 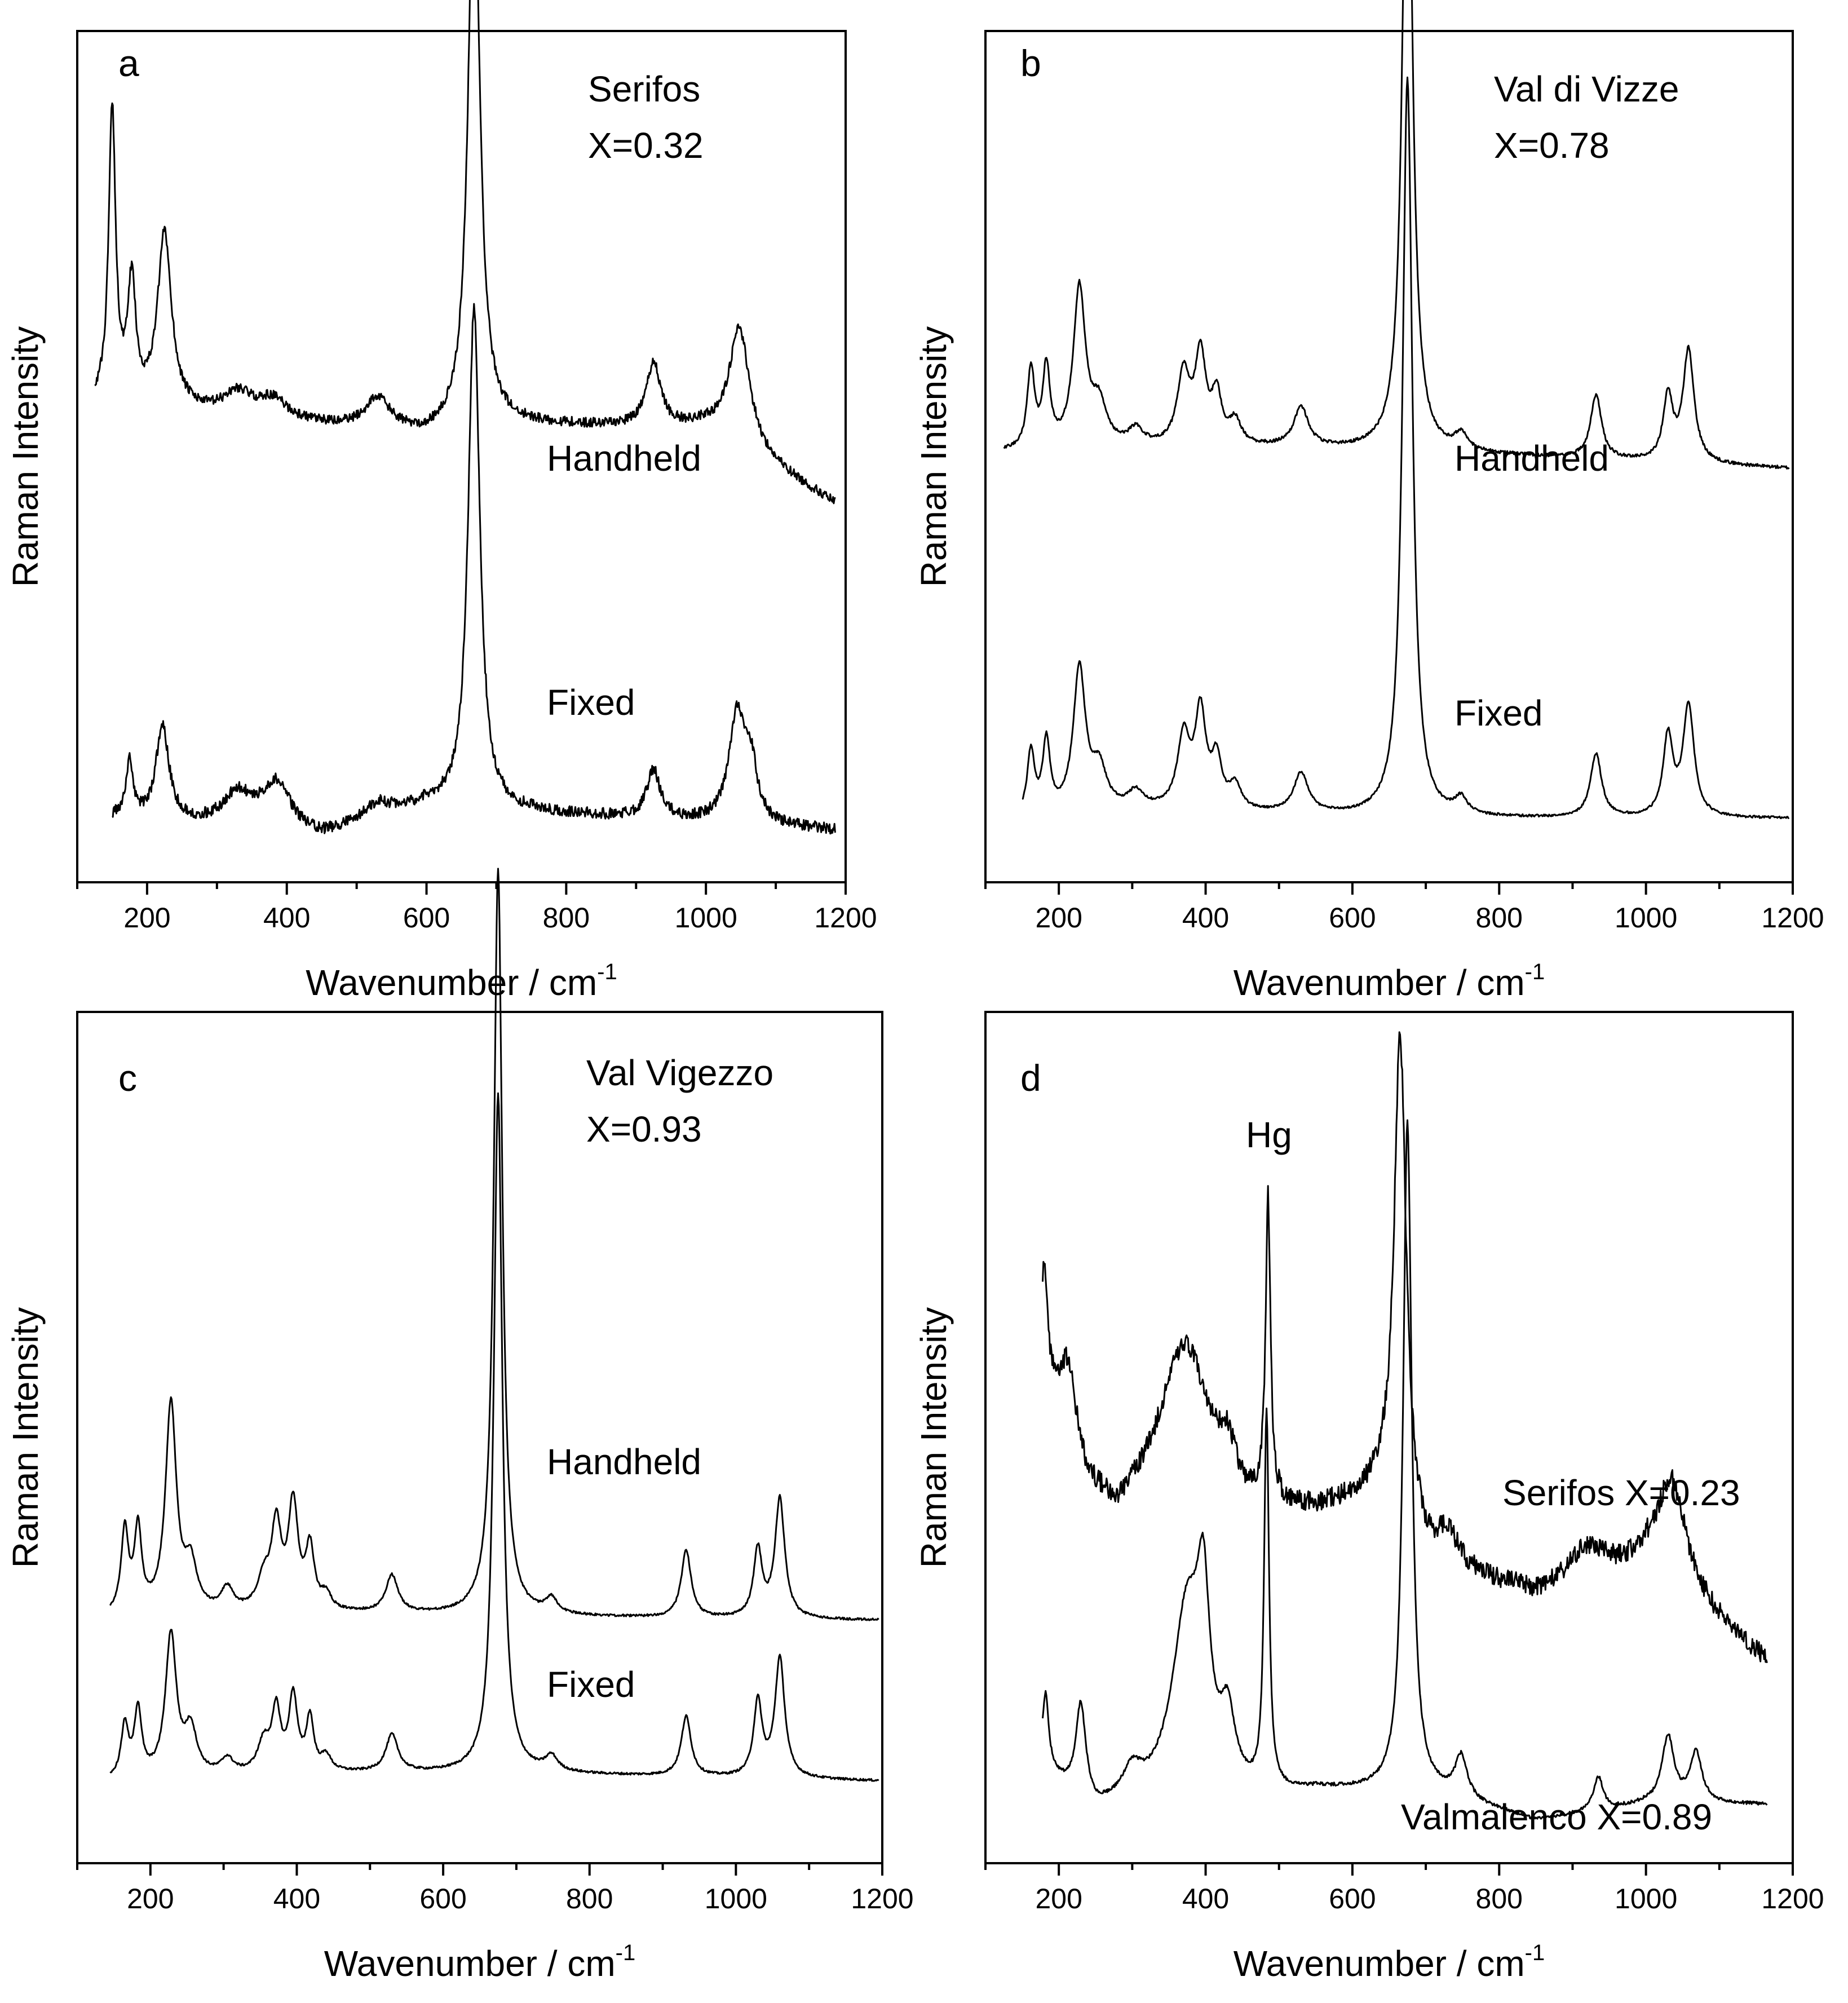 What do you see at coordinates (1269, 1135) in the screenshot?
I see `annotation: Hg` at bounding box center [1269, 1135].